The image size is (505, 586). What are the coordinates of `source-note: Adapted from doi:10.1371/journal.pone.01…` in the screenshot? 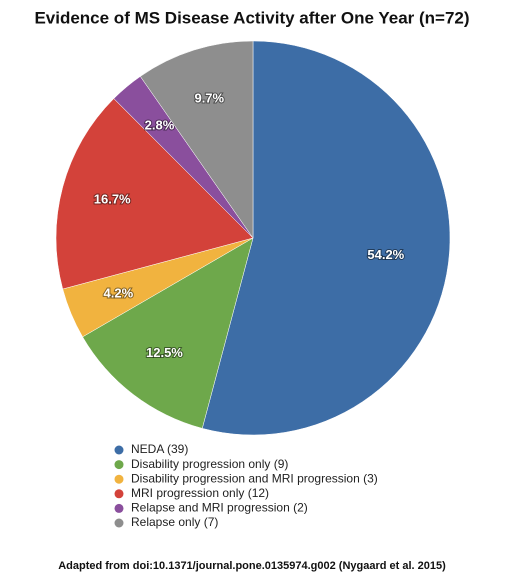 It's located at (252, 566).